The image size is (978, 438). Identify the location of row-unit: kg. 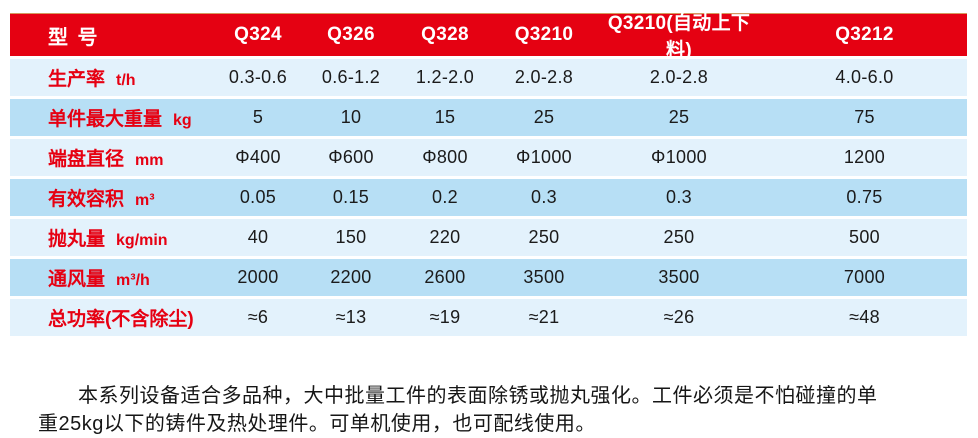
(182, 120).